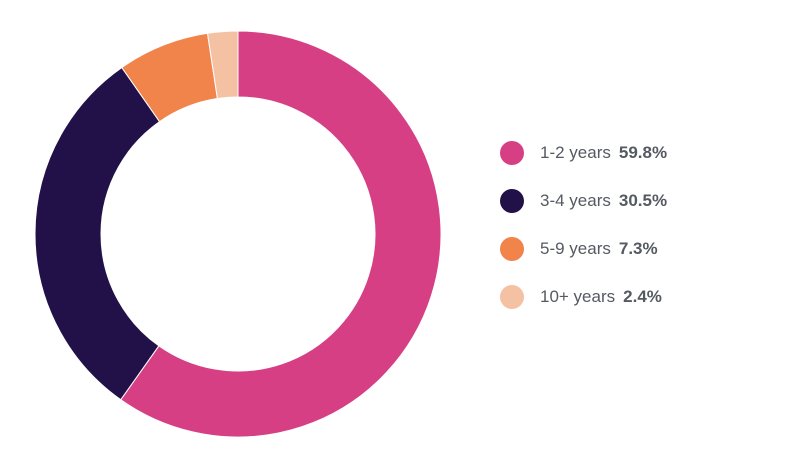 This screenshot has height=474, width=808. Describe the element at coordinates (638, 248) in the screenshot. I see `legend-value: 7.3%` at that location.